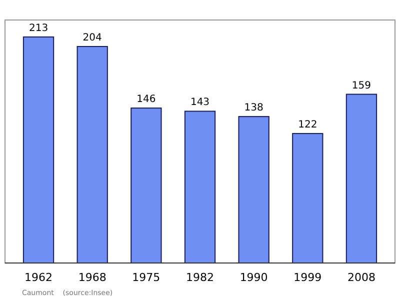 The width and height of the screenshot is (400, 299). Describe the element at coordinates (146, 277) in the screenshot. I see `x-tick-label: 1975` at that location.